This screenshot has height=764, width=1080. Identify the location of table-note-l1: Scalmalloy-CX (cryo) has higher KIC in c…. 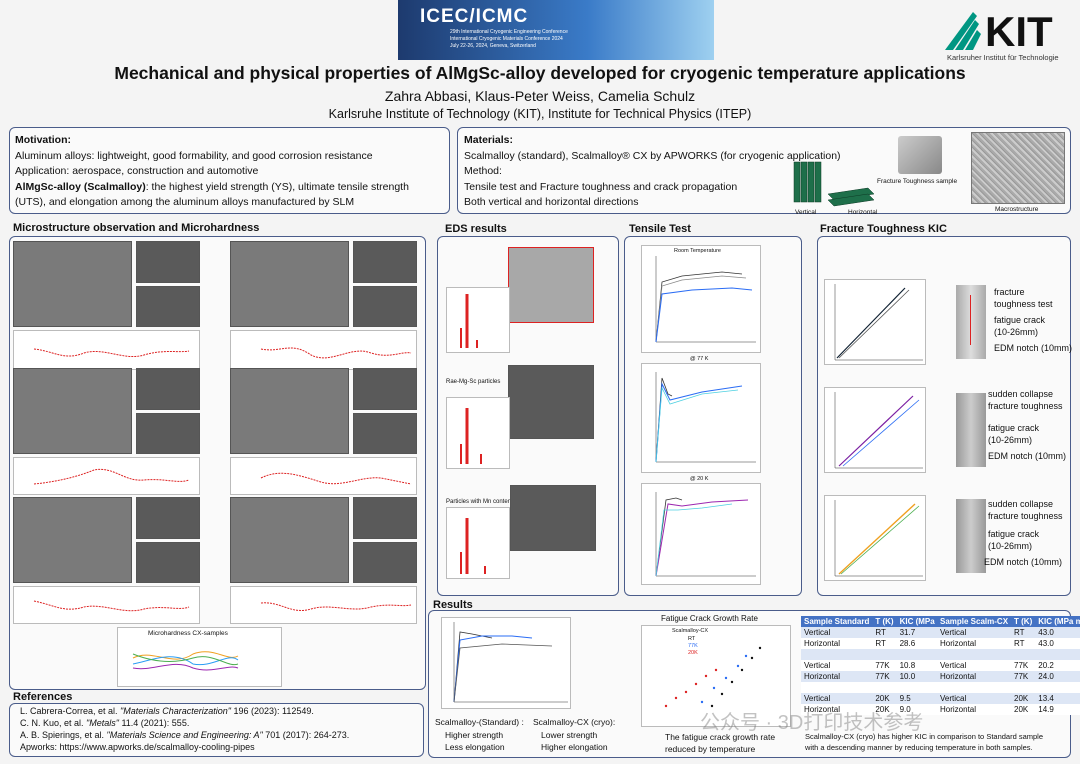
(924, 736).